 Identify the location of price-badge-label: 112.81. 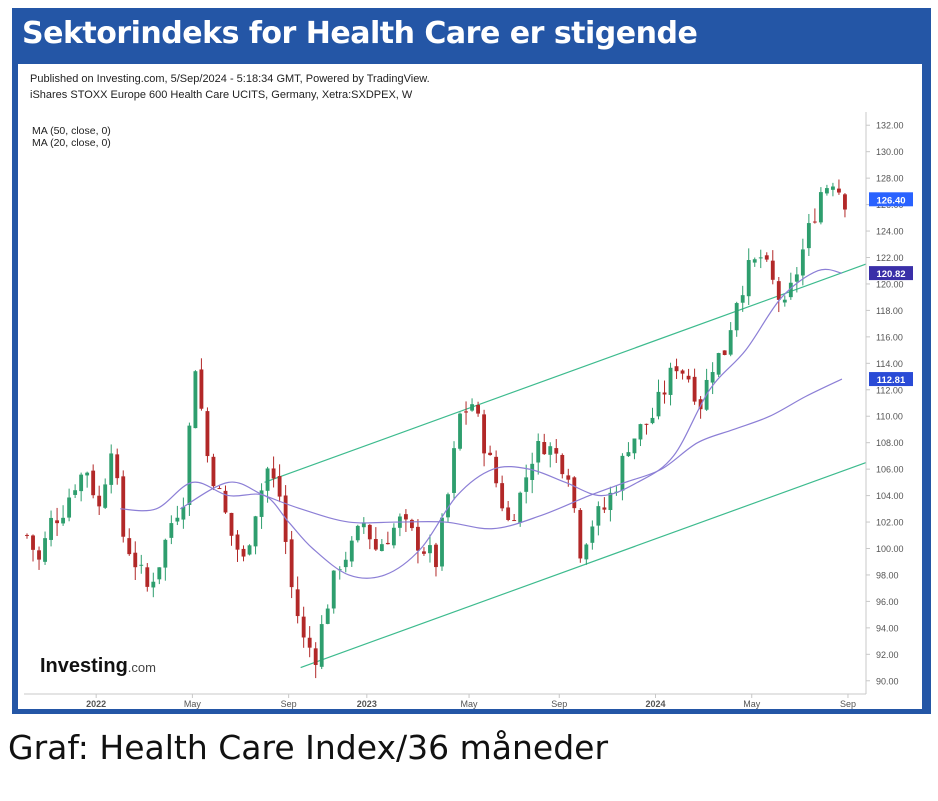
(891, 380).